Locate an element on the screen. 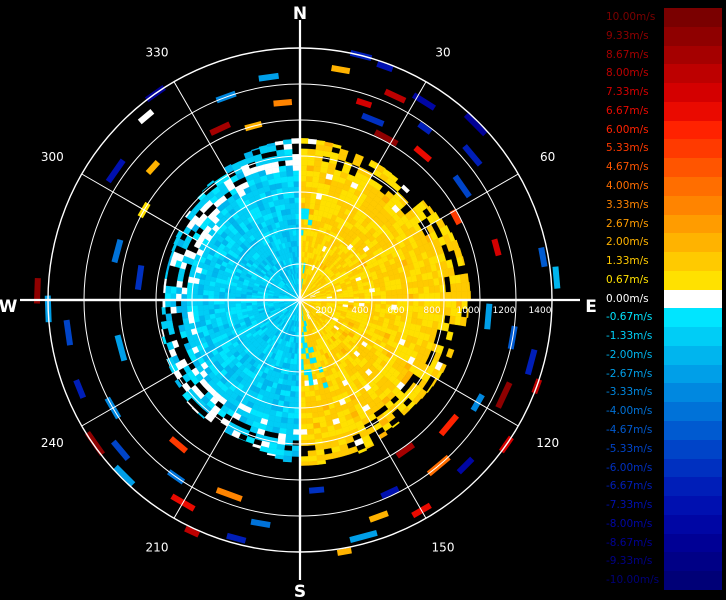  colorbar-label: 2.00m/s is located at coordinates (627, 242).